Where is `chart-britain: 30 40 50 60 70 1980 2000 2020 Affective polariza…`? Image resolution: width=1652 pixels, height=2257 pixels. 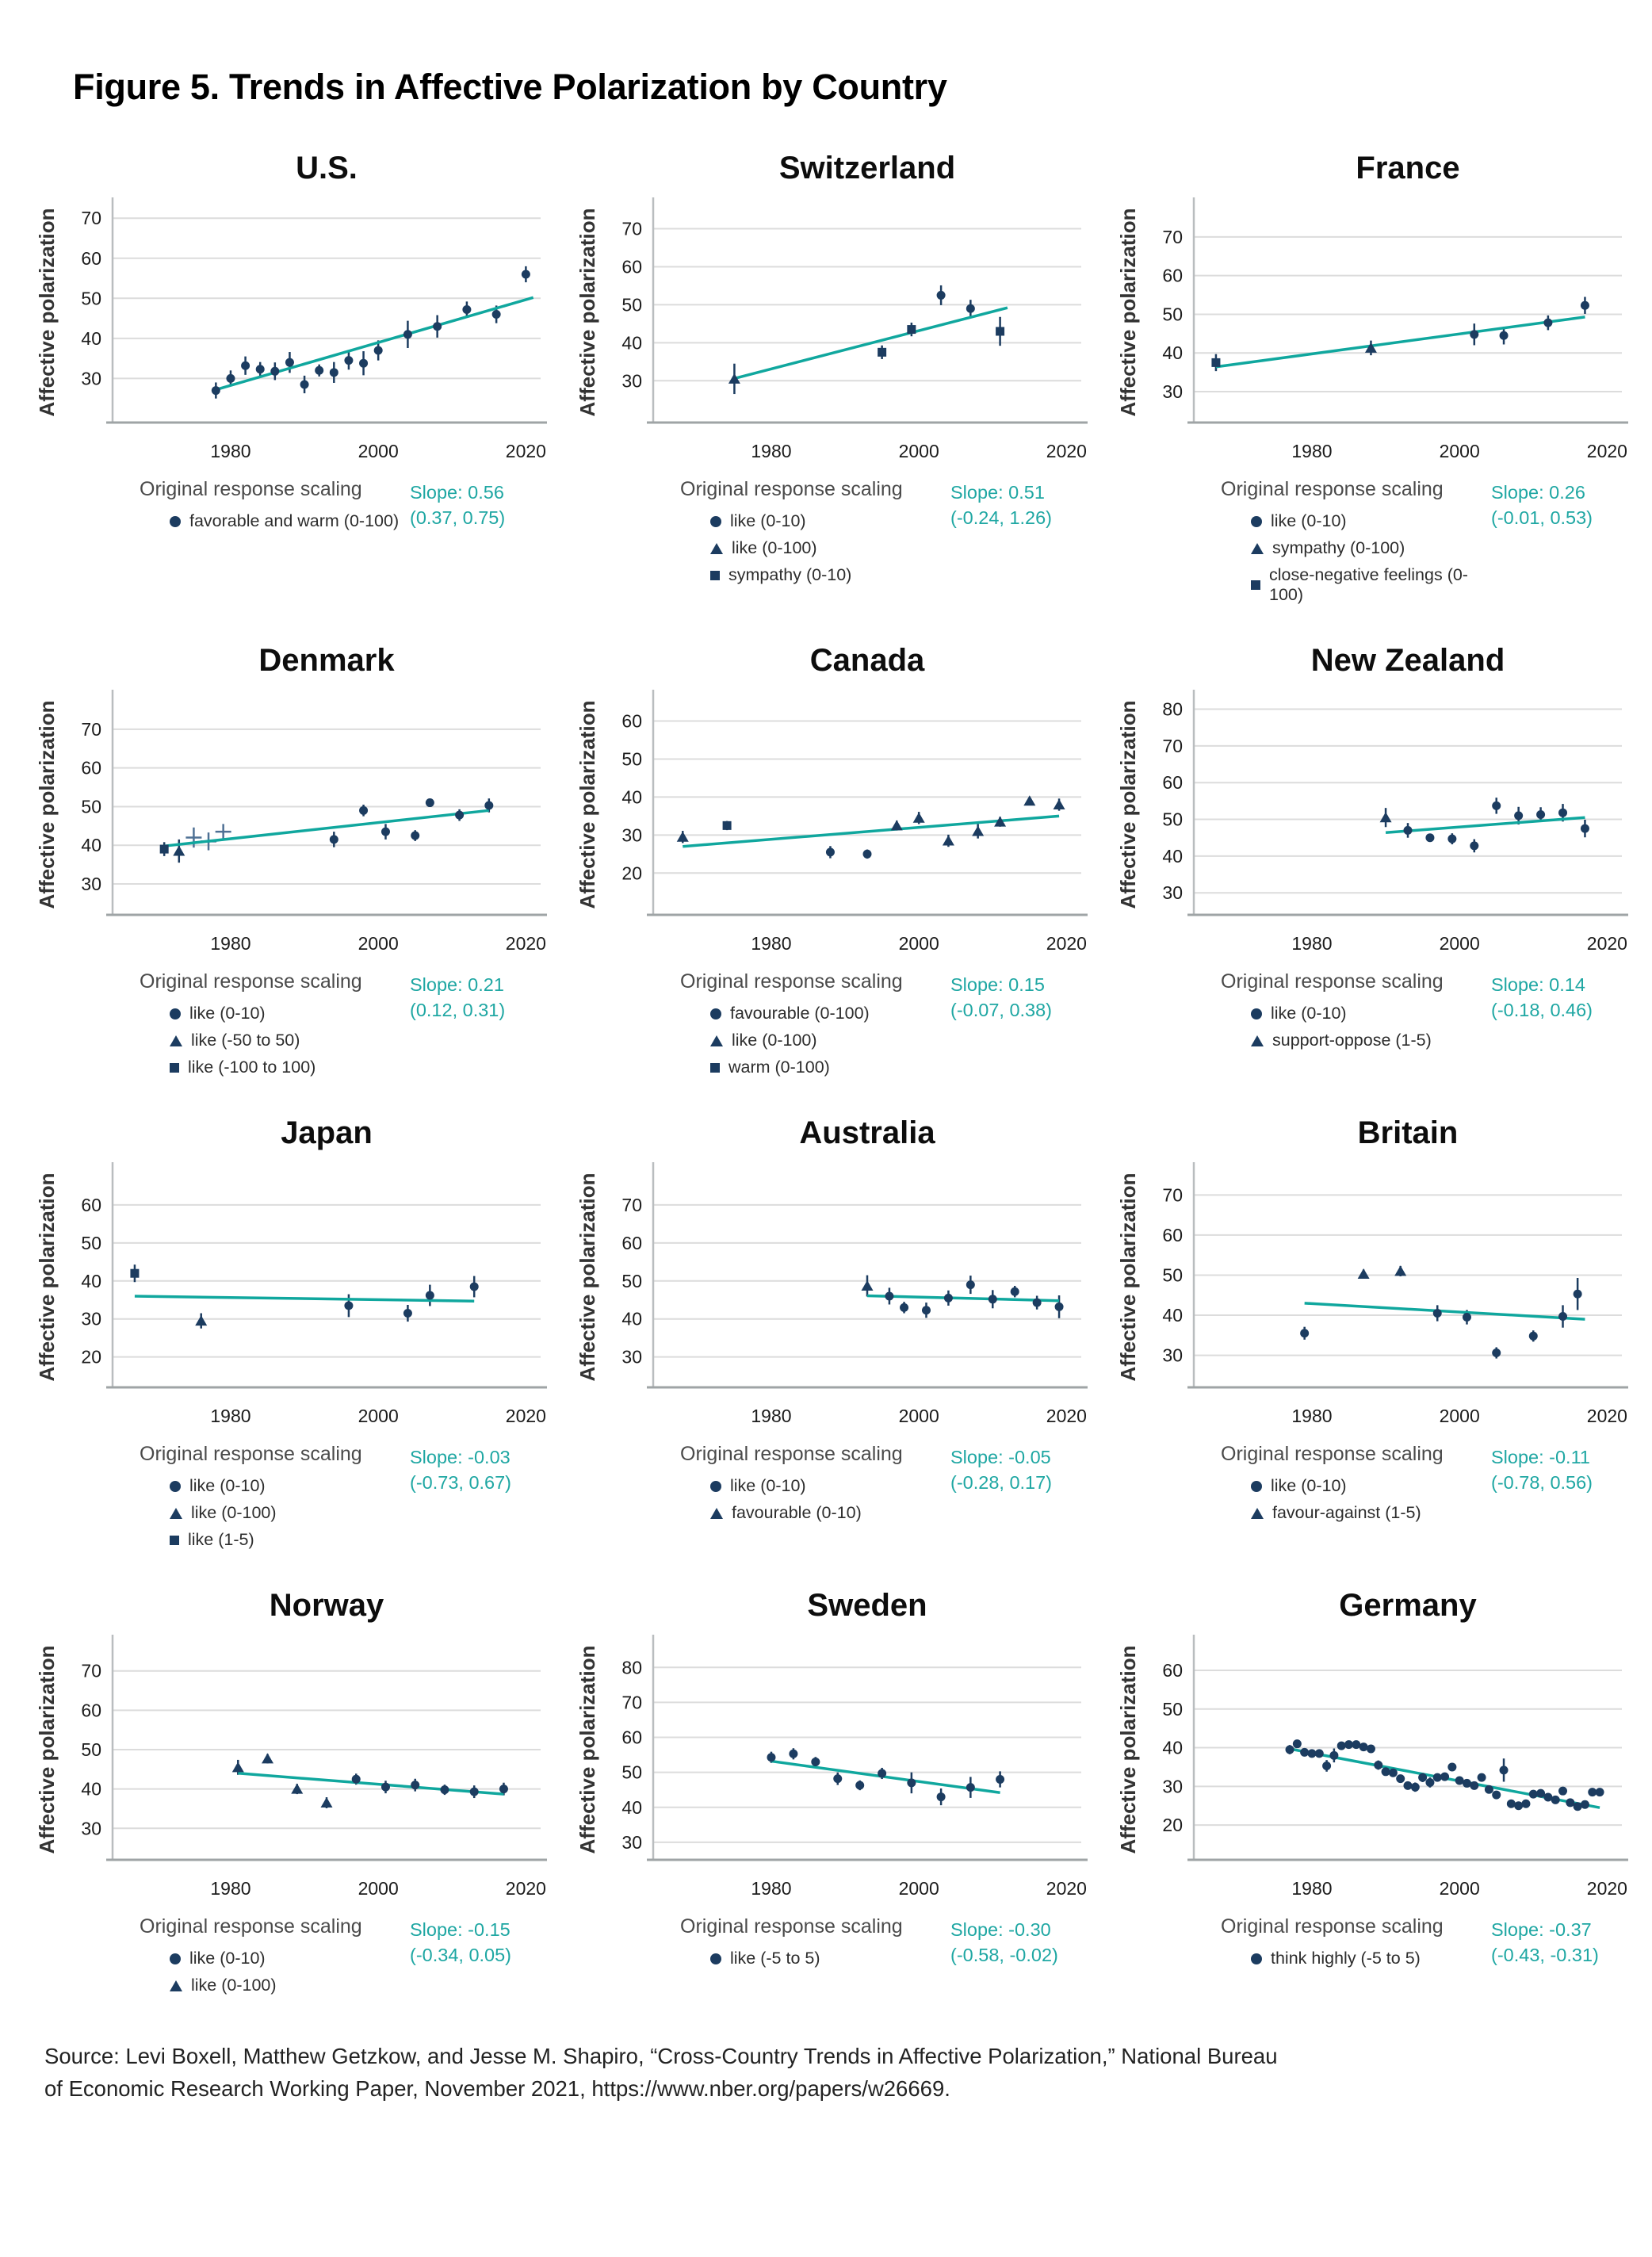 chart-britain: 30 40 50 60 70 1980 2000 2020 Affective polariza… is located at coordinates (1372, 1294).